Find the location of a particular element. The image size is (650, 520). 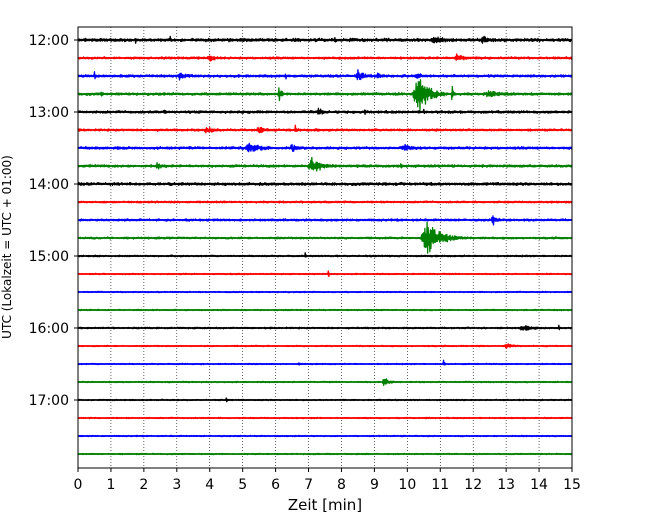

y-tick-label: 16:00 is located at coordinates (49, 329).